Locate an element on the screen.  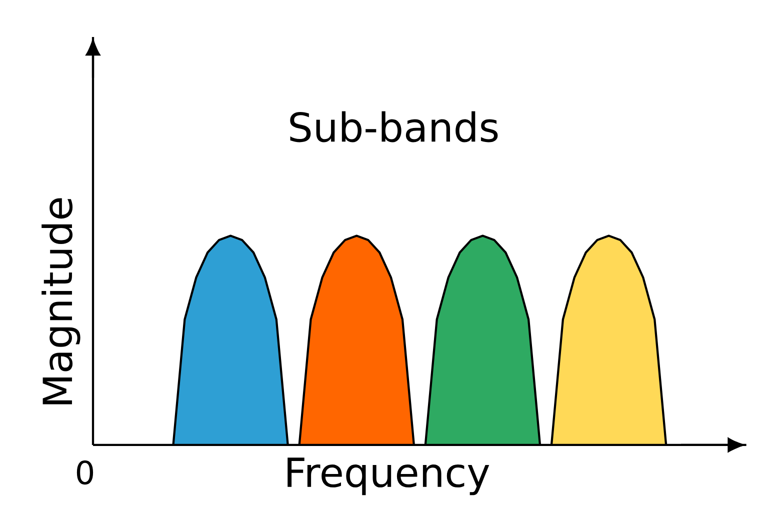
x-axis-title: Frequency is located at coordinates (389, 477).